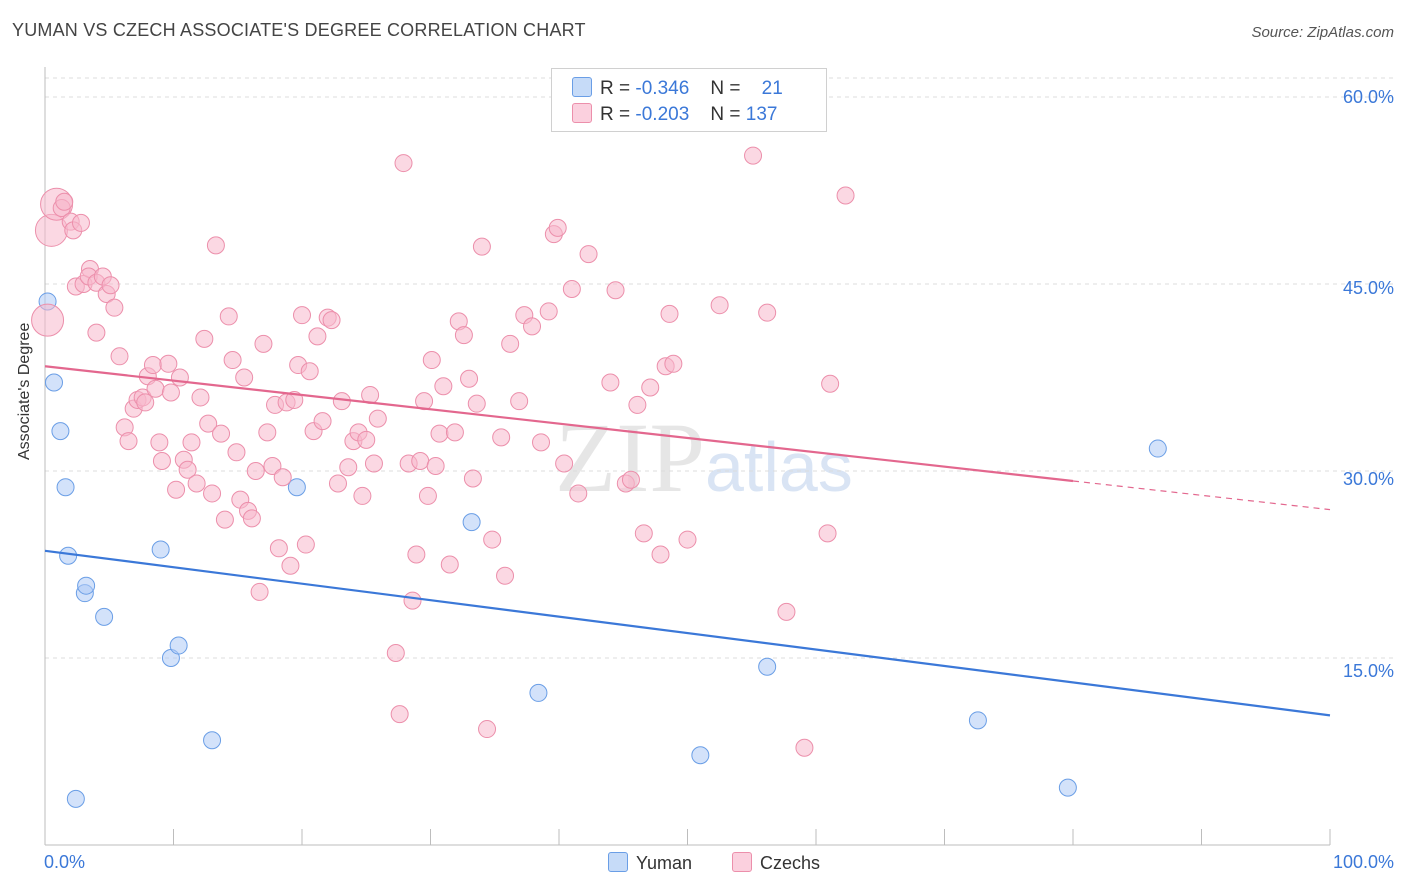 The height and width of the screenshot is (892, 1406). What do you see at coordinates (24, 391) in the screenshot?
I see `y-axis-label: Associate's Degree` at bounding box center [24, 391].